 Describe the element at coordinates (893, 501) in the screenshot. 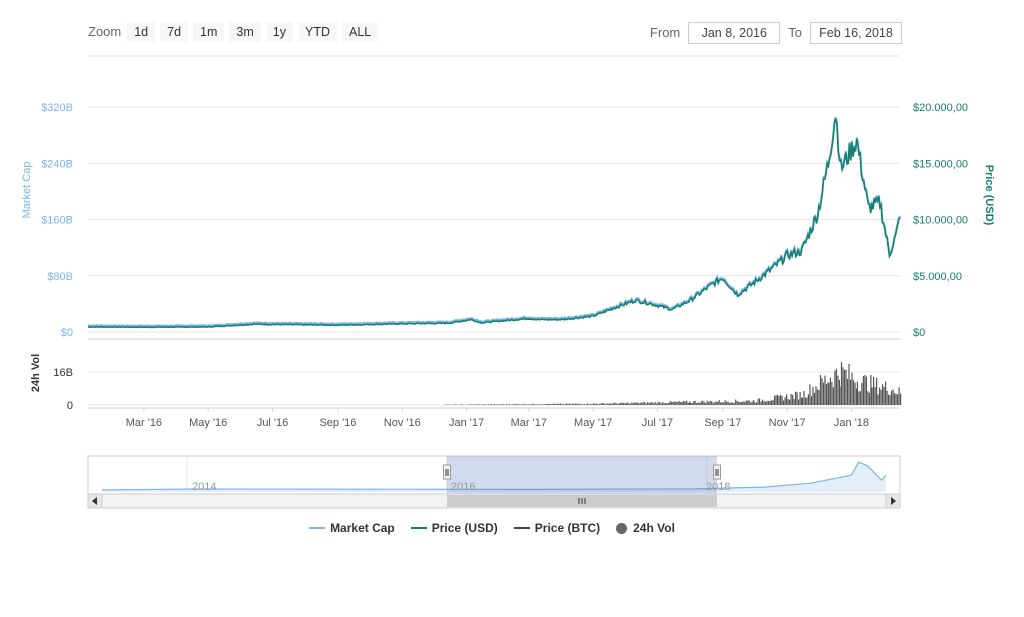

I see `scroll-right-arrow-icon` at that location.